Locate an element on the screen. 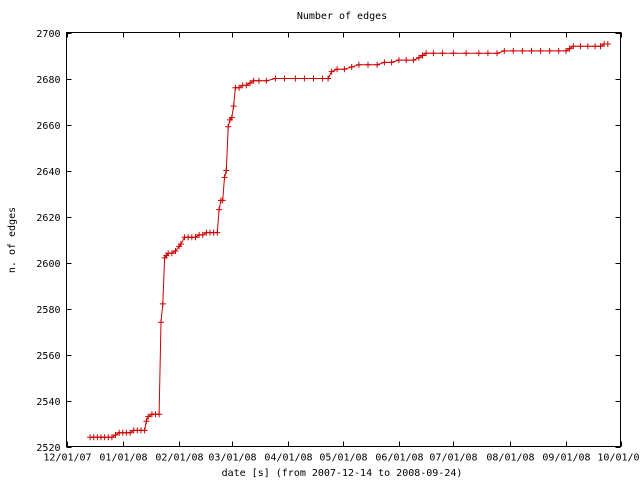 This screenshot has width=640, height=480. x-tick-label: 02/01/08 is located at coordinates (179, 458).